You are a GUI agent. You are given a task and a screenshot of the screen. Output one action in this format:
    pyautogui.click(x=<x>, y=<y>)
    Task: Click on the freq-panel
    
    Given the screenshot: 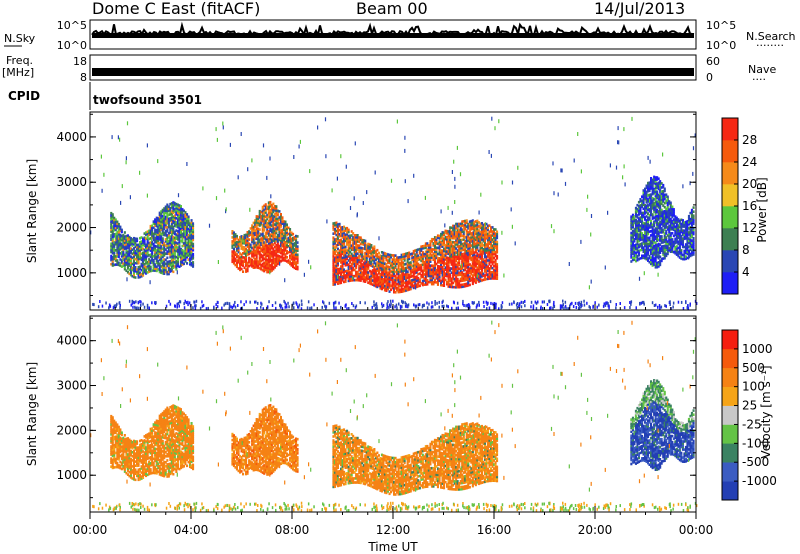 What is the action you would take?
    pyautogui.click(x=393, y=67)
    